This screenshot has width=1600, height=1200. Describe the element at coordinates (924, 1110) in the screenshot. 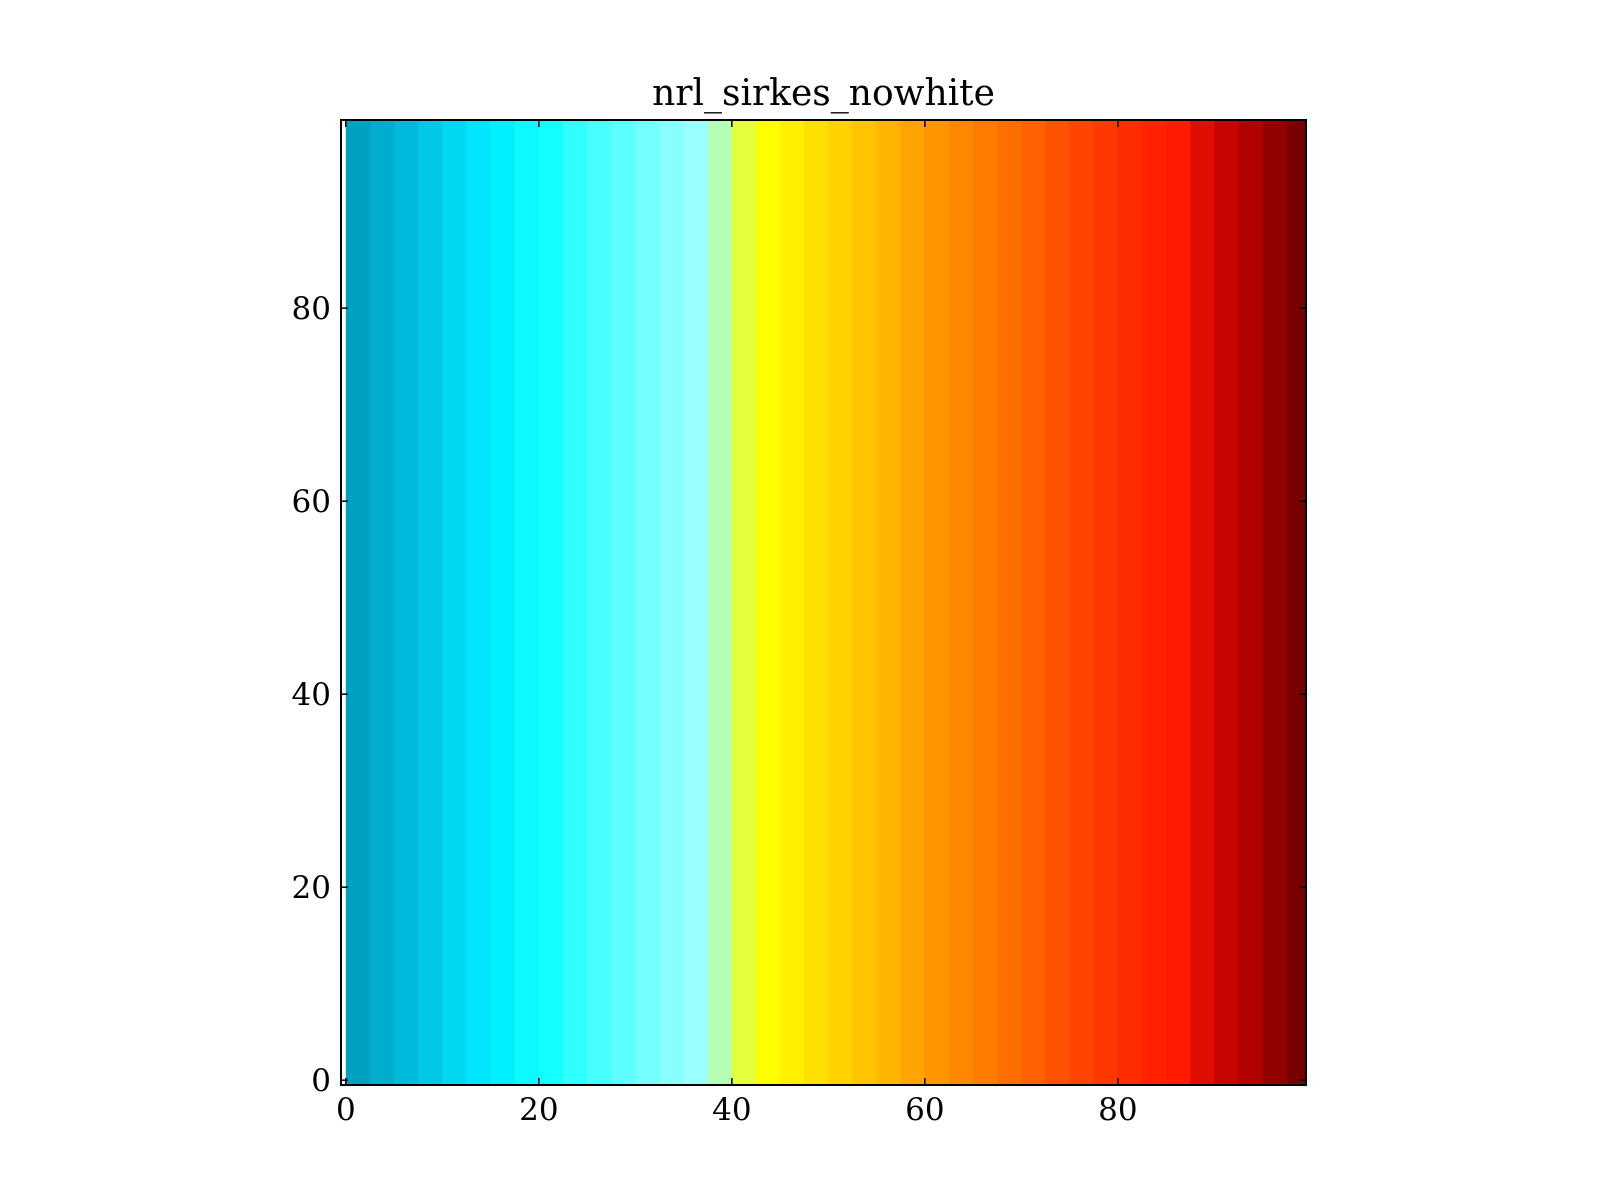

I see `x-tick-label: 60` at that location.